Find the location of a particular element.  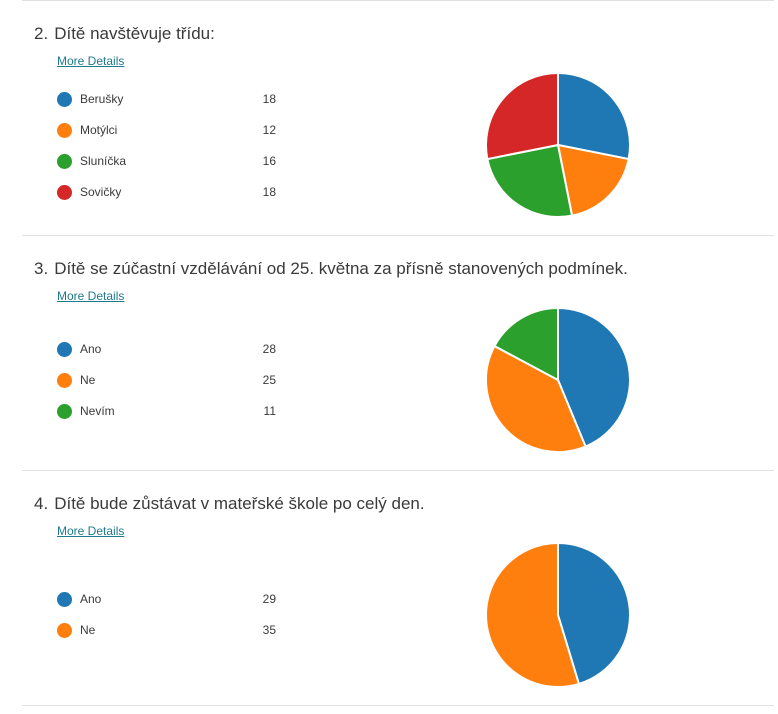

legend-item: Motýlci 12 is located at coordinates (177, 131).